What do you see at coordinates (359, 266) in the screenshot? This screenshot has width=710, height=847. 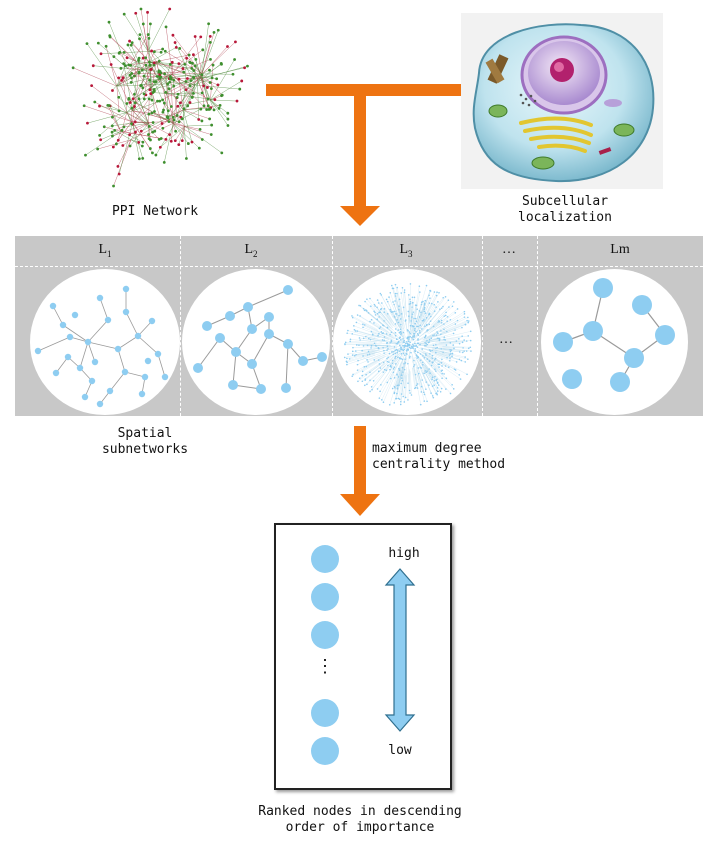 I see `header-divider` at bounding box center [359, 266].